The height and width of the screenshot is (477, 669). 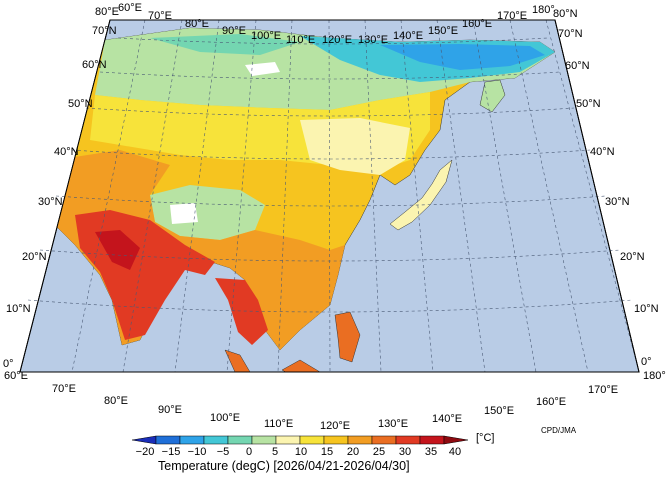 What do you see at coordinates (646, 362) in the screenshot?
I see `lat-label-right-8: 0°` at bounding box center [646, 362].